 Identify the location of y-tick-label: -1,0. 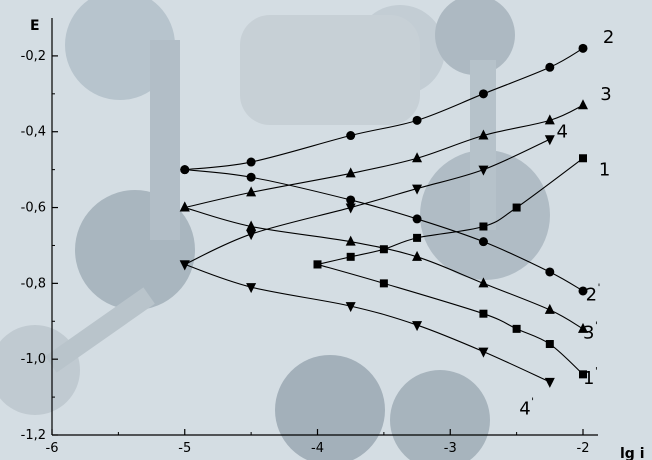
(33, 359).